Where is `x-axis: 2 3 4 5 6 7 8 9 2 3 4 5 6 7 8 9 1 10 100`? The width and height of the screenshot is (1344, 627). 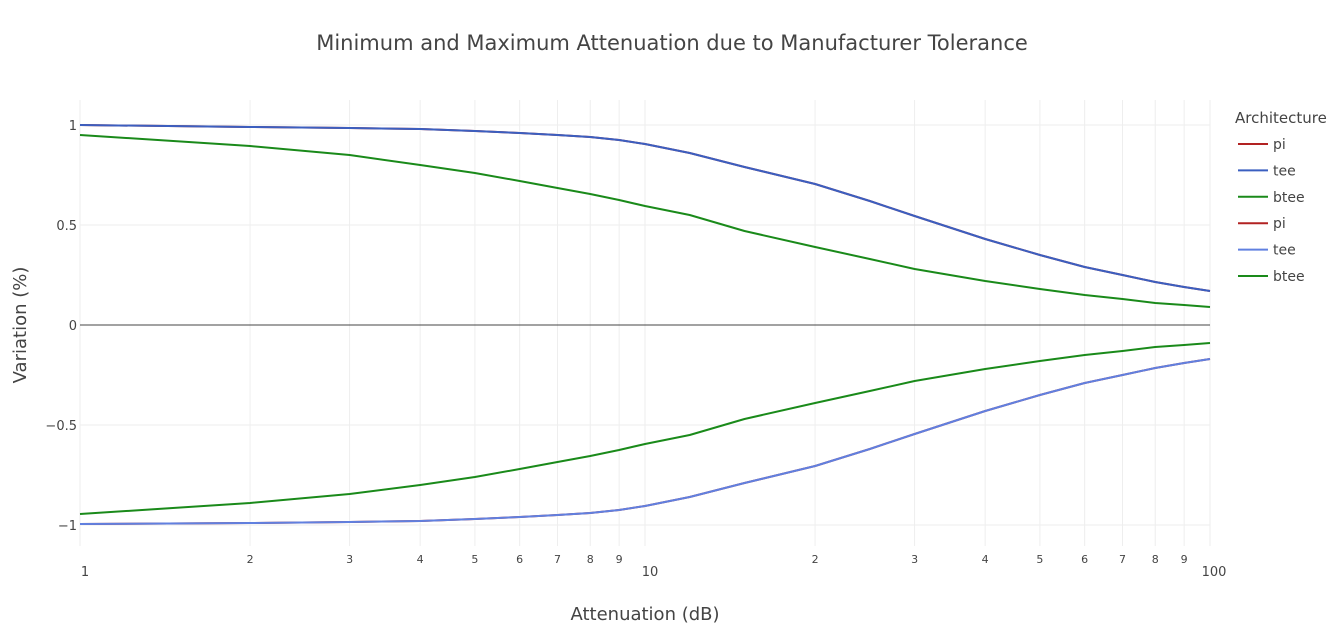 x-axis: 2 3 4 5 6 7 8 9 2 3 4 5 6 7 8 9 1 10 100 is located at coordinates (654, 566).